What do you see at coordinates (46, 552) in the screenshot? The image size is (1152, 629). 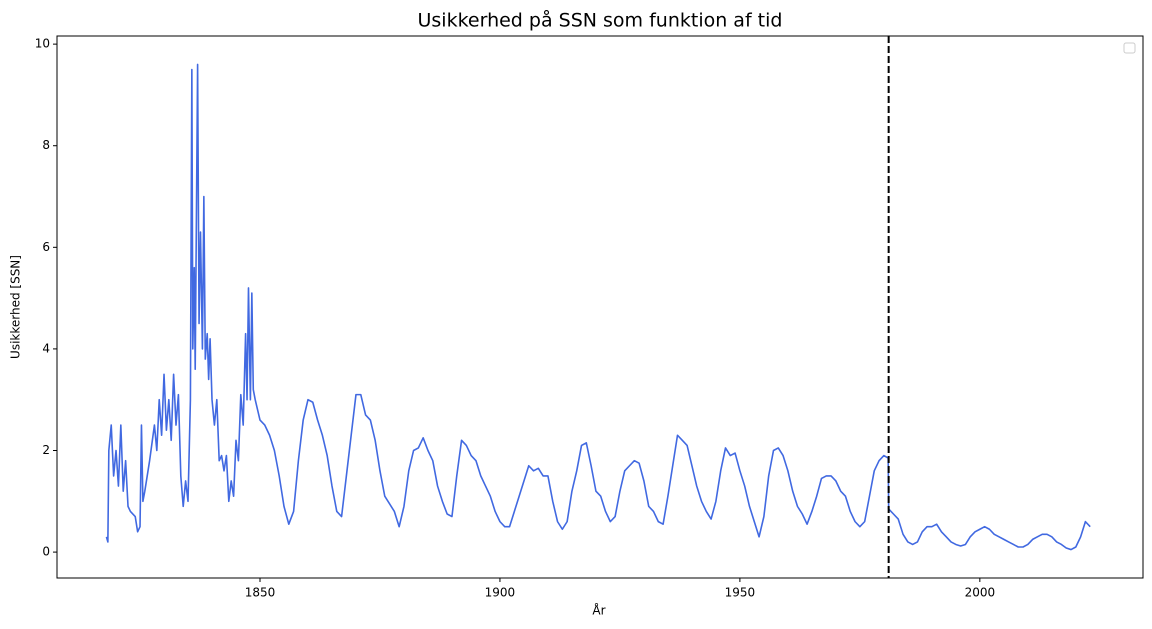 I see `y-tick-label: 0` at bounding box center [46, 552].